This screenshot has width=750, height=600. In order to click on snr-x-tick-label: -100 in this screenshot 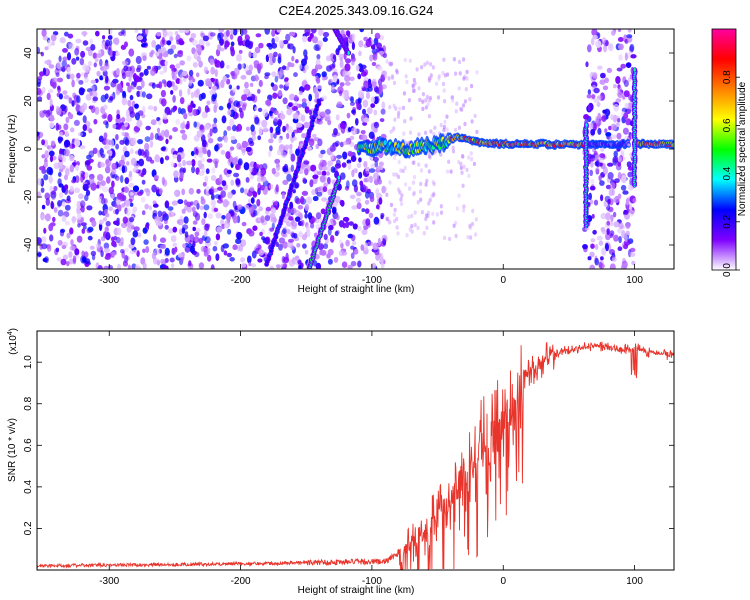, I will do `click(372, 581)`.